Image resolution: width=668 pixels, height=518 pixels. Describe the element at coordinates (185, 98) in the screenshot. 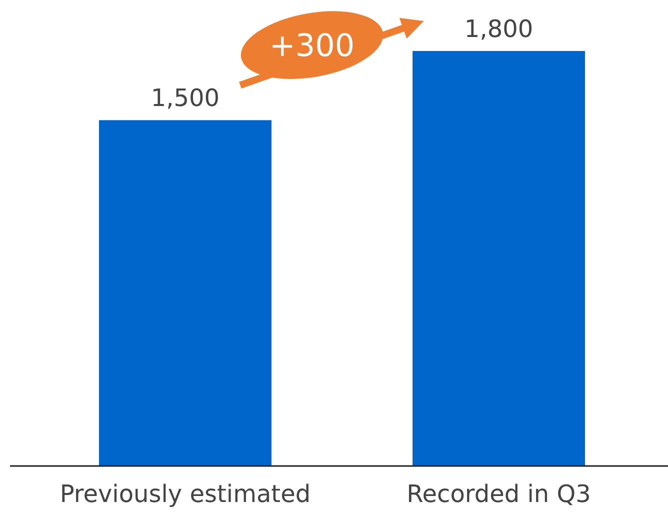

I see `data-label: 1,500` at that location.